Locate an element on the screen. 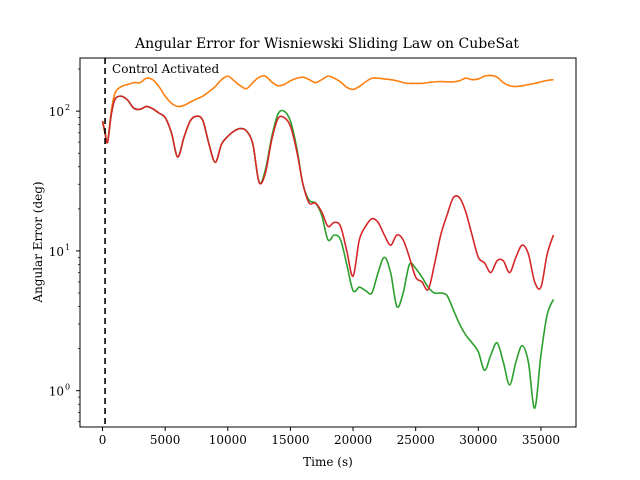  y-tick-exponent: 1 is located at coordinates (67, 247).